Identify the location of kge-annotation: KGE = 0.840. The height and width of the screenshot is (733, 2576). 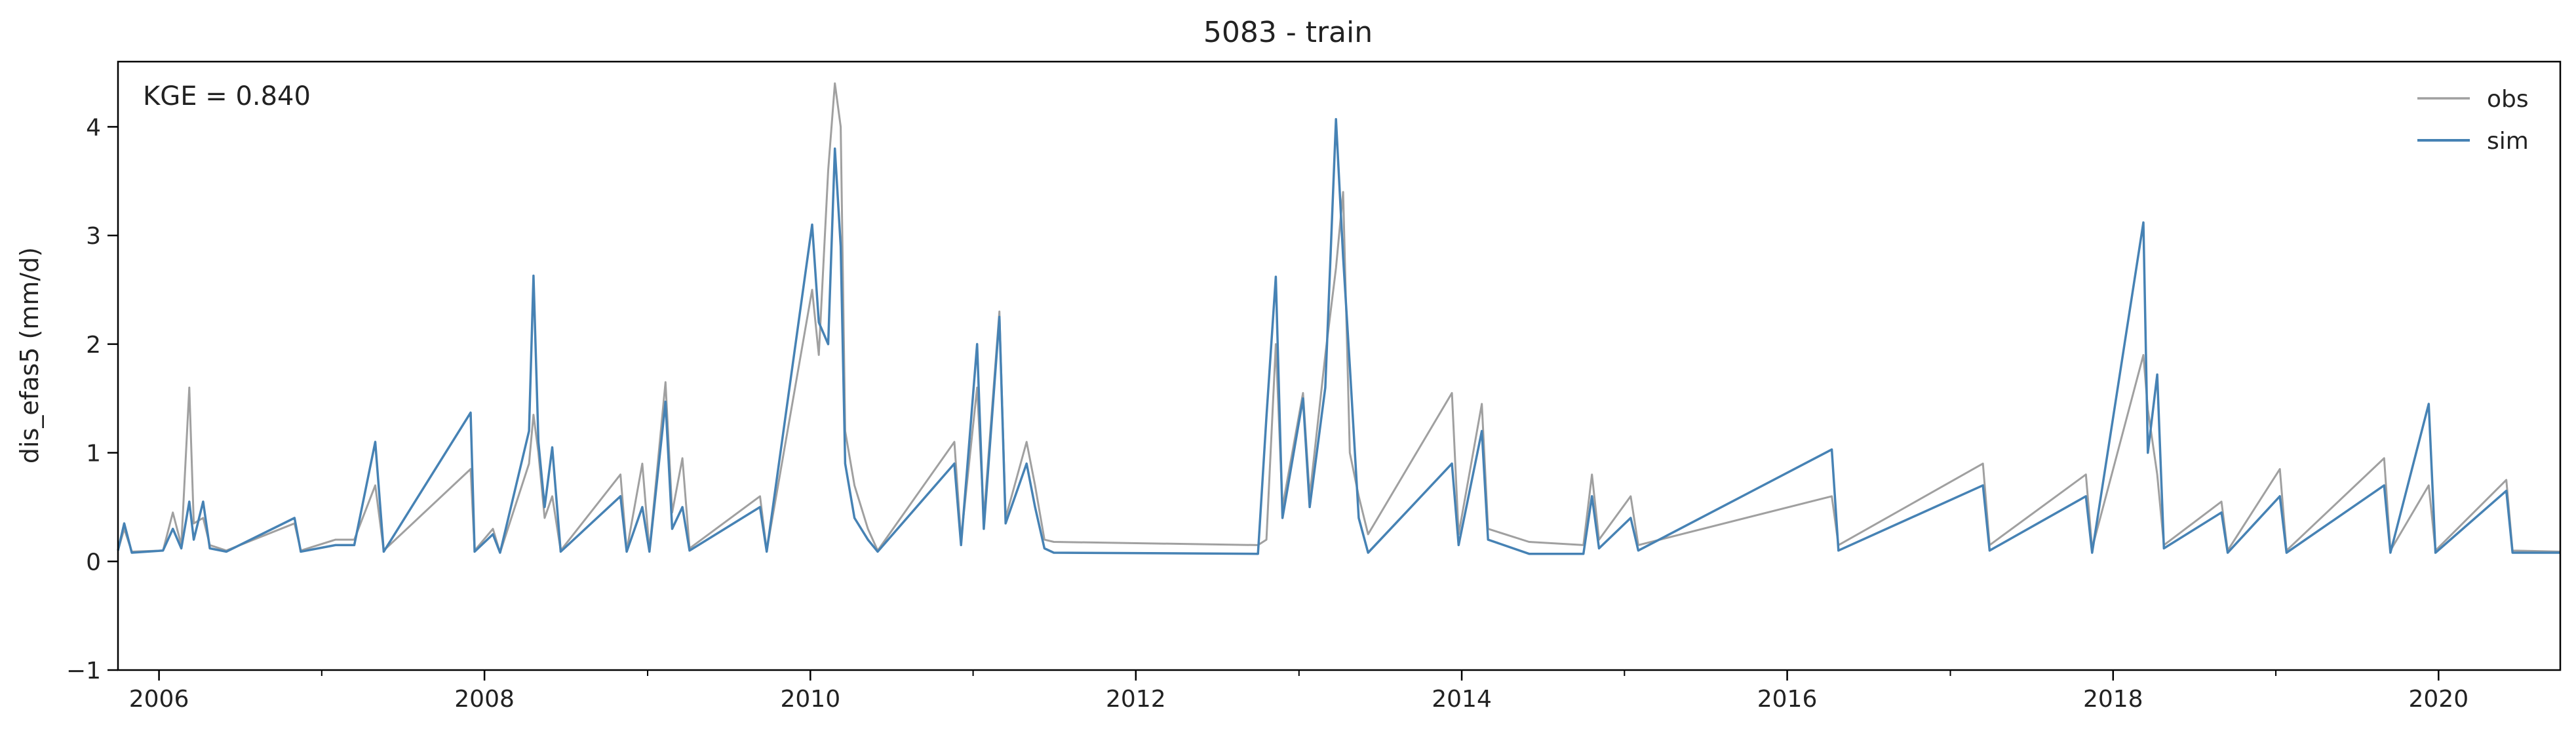
(227, 96).